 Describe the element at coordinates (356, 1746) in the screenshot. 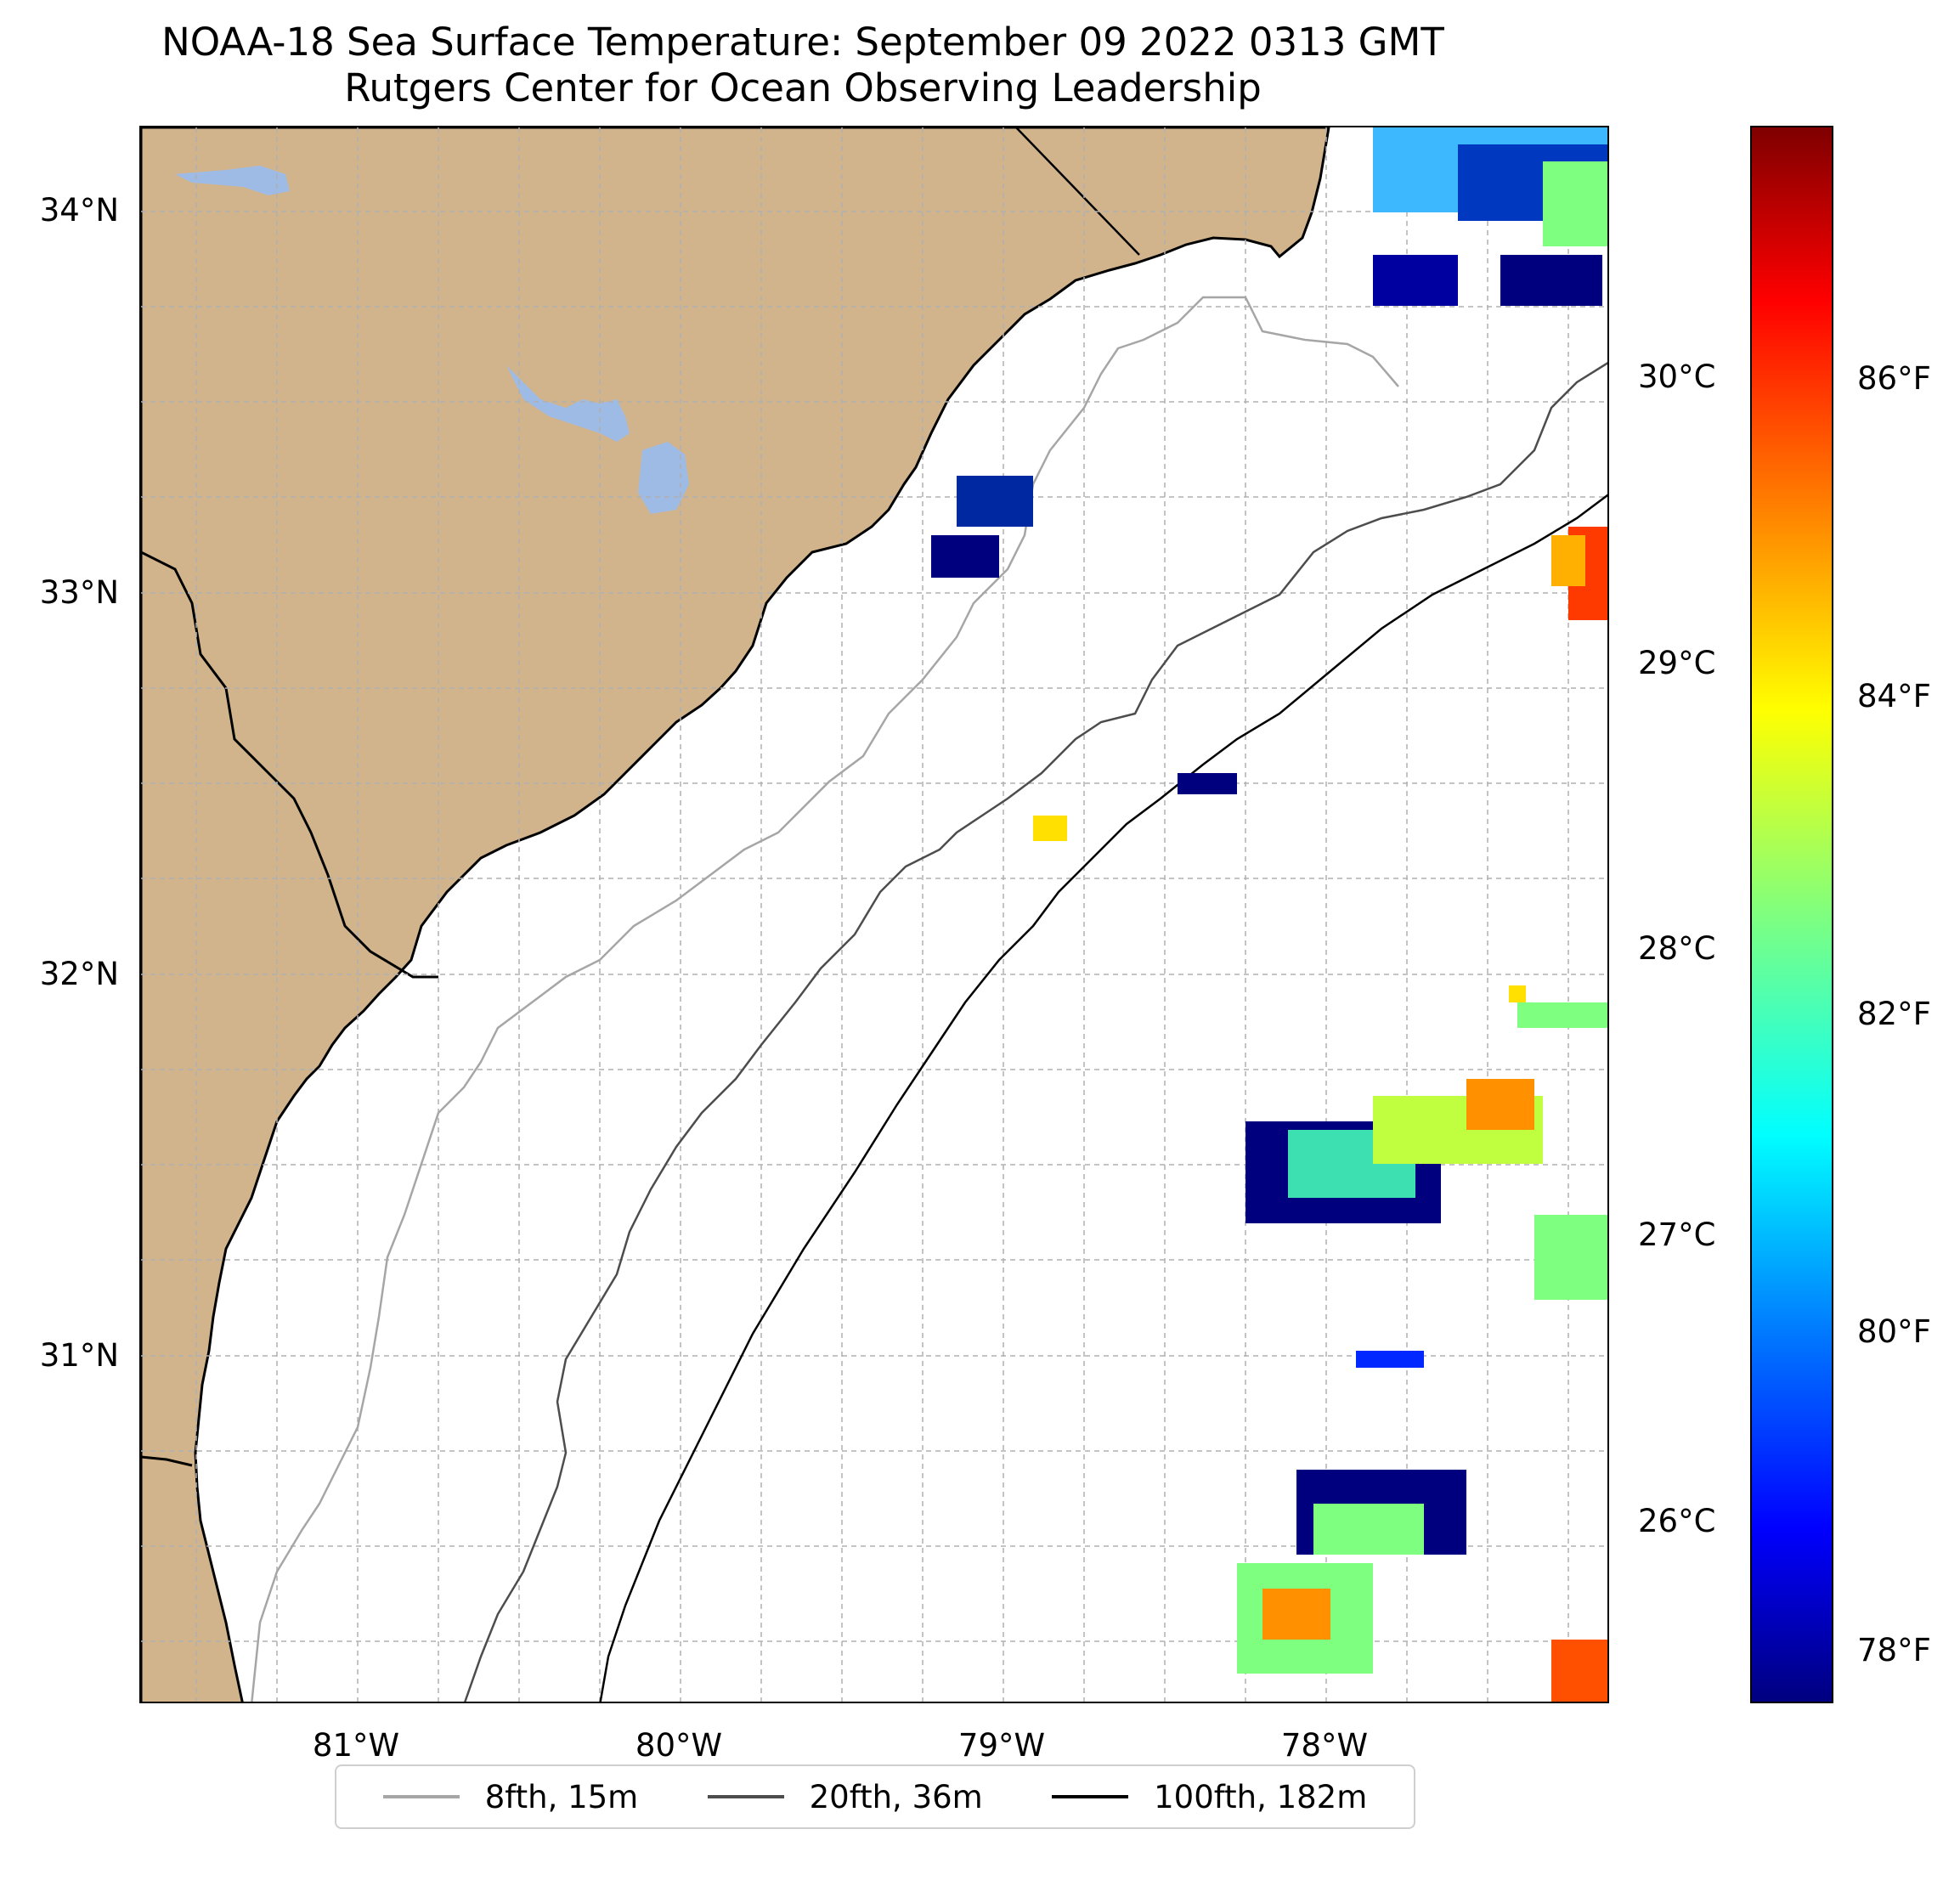

I see `lon-label-81w: 81°W` at that location.